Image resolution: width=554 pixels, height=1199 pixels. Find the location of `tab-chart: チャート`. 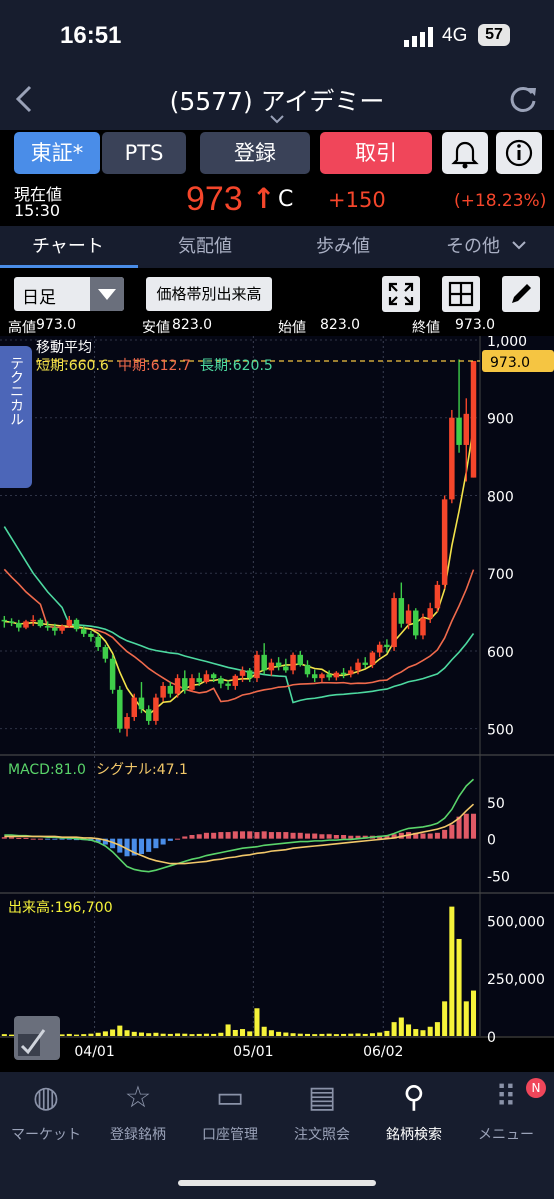

tab-chart: チャート is located at coordinates (68, 246).